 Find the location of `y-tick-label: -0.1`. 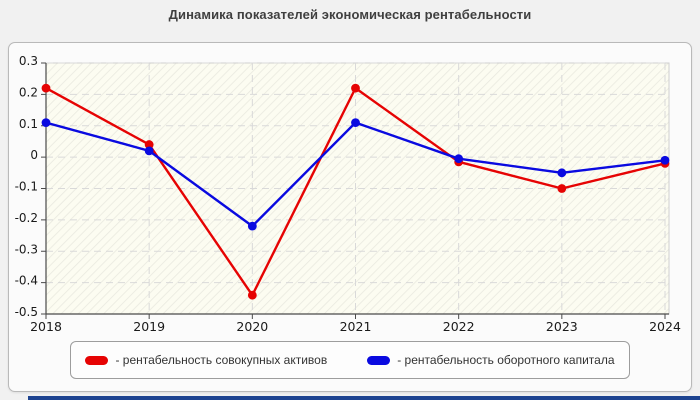

y-tick-label: -0.1 is located at coordinates (26, 187).